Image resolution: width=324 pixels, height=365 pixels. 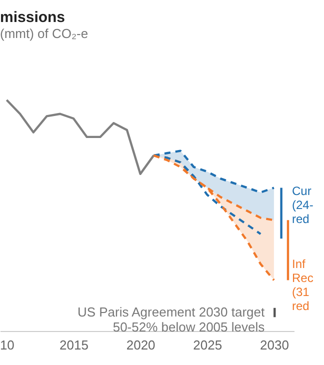 What do you see at coordinates (171, 319) in the screenshot?
I see `annotation: US Paris Agreement 2030 target 50-52% below 2005 levels` at bounding box center [171, 319].